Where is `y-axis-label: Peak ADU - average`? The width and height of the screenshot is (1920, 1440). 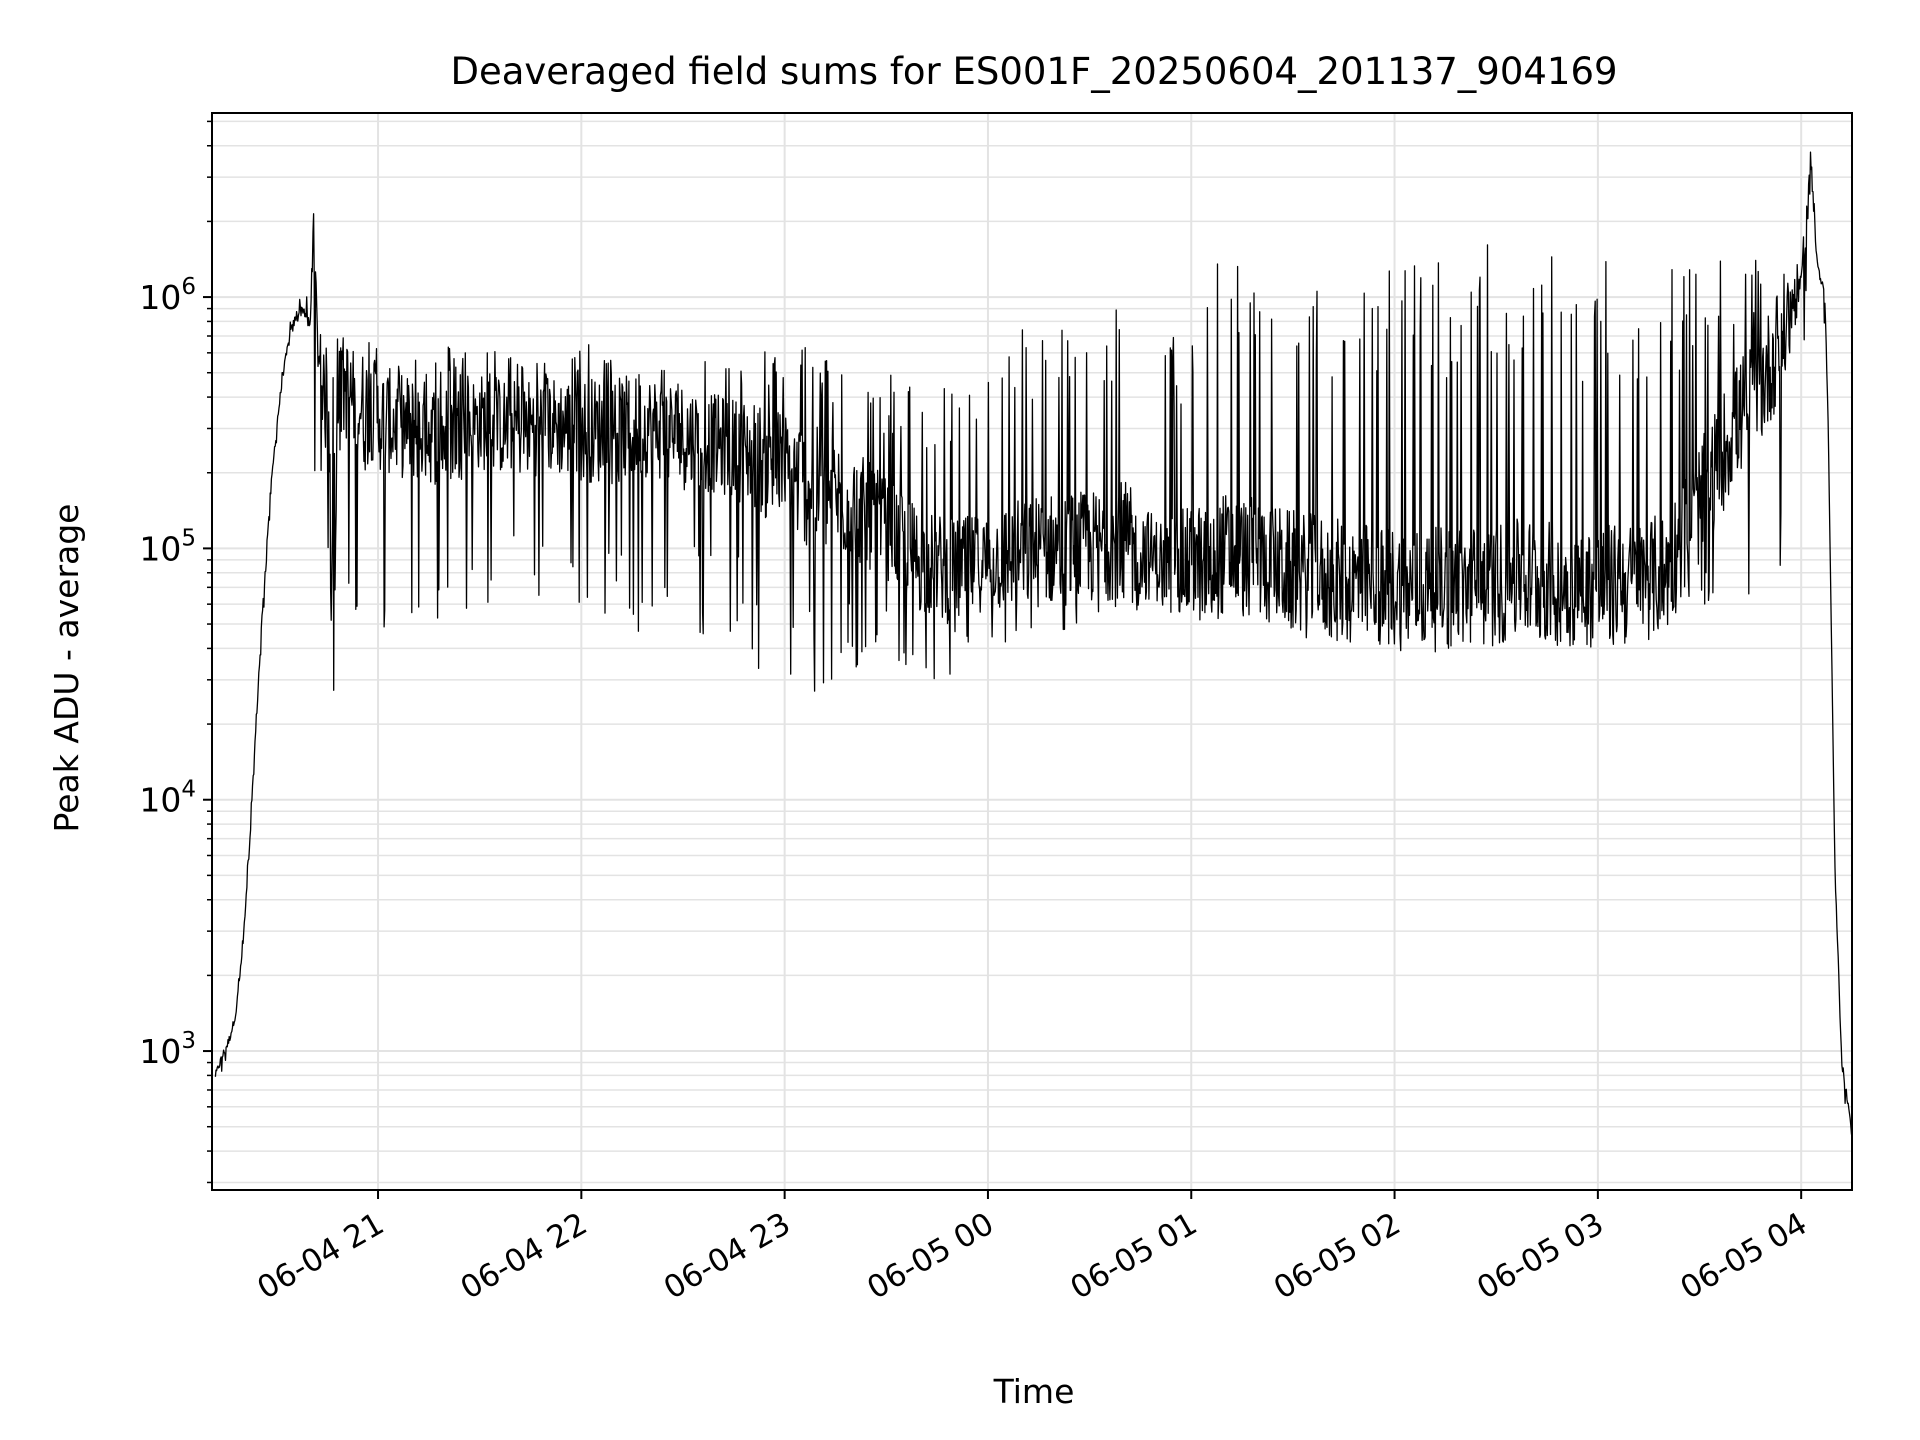 y-axis-label: Peak ADU - average is located at coordinates (66, 668).